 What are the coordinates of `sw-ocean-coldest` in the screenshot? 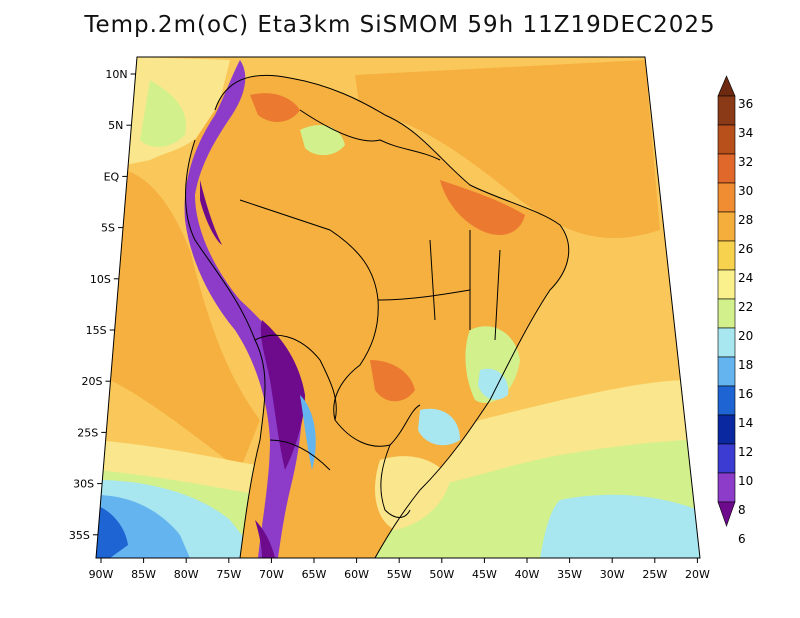 It's located at (112, 531).